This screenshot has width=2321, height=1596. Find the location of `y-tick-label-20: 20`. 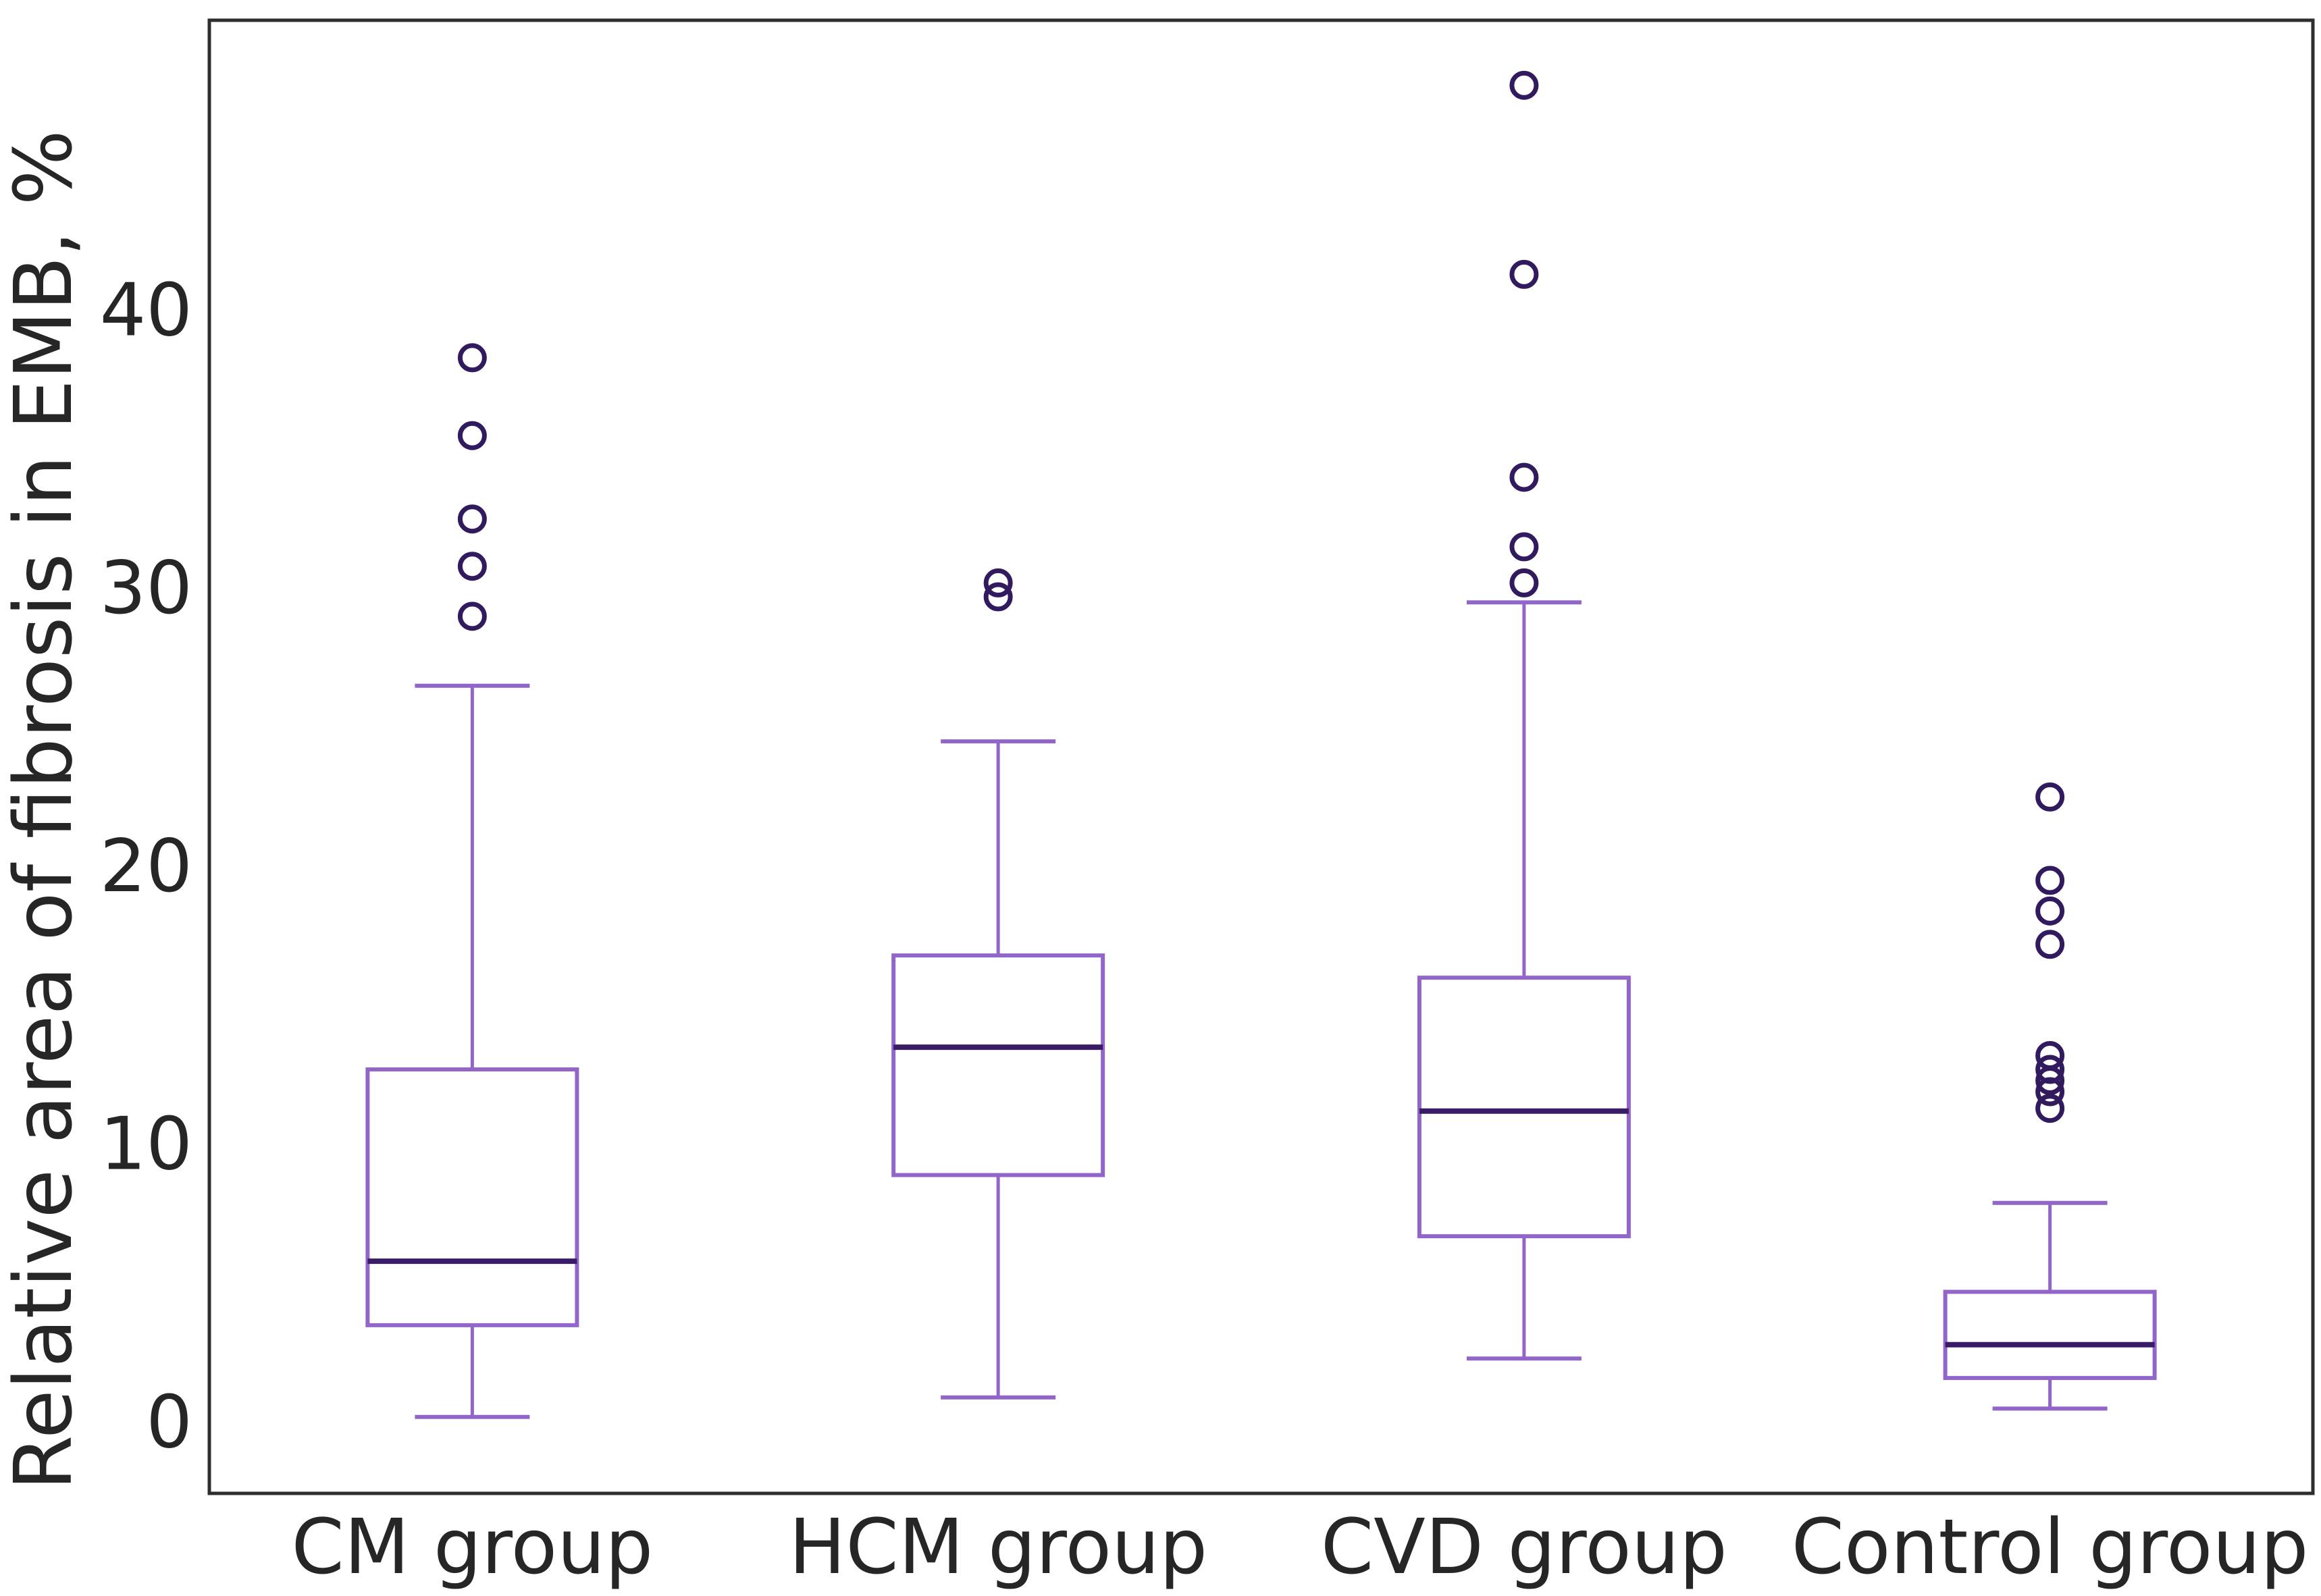

y-tick-label-20: 20 is located at coordinates (146, 866).